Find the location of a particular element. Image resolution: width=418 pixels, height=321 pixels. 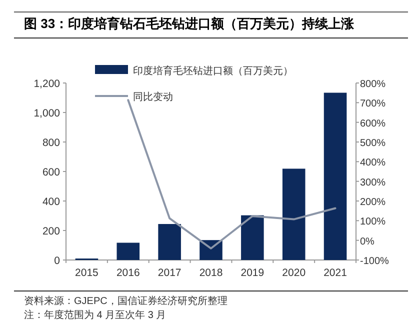

legend-label: 同比变动 is located at coordinates (153, 97).